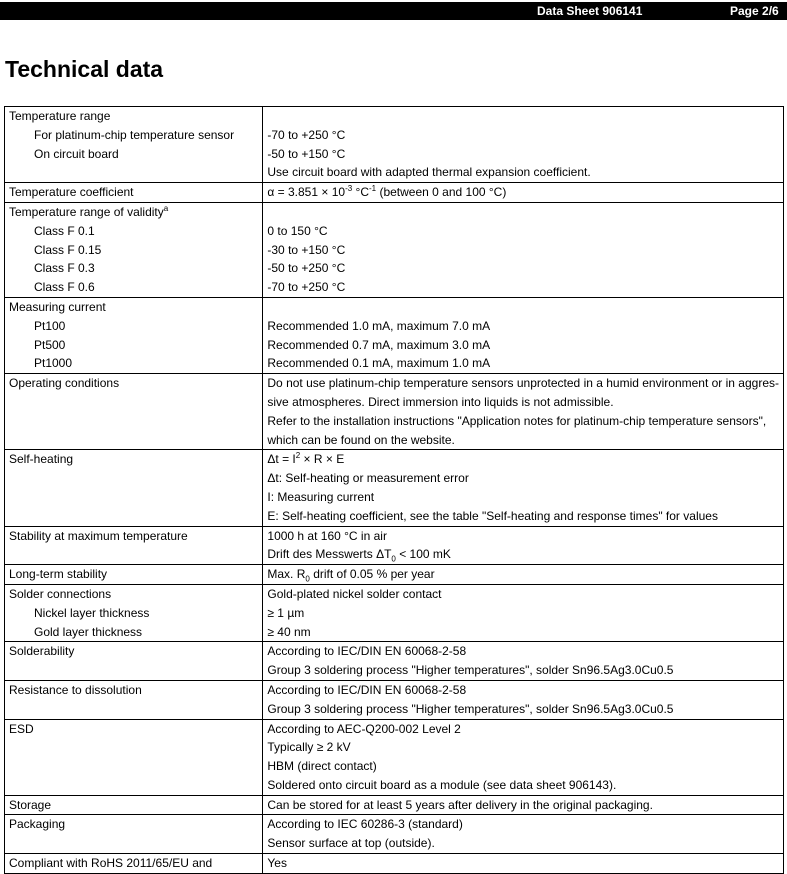 The height and width of the screenshot is (874, 787). What do you see at coordinates (92, 612) in the screenshot?
I see `text: Nickel layer thickness` at bounding box center [92, 612].